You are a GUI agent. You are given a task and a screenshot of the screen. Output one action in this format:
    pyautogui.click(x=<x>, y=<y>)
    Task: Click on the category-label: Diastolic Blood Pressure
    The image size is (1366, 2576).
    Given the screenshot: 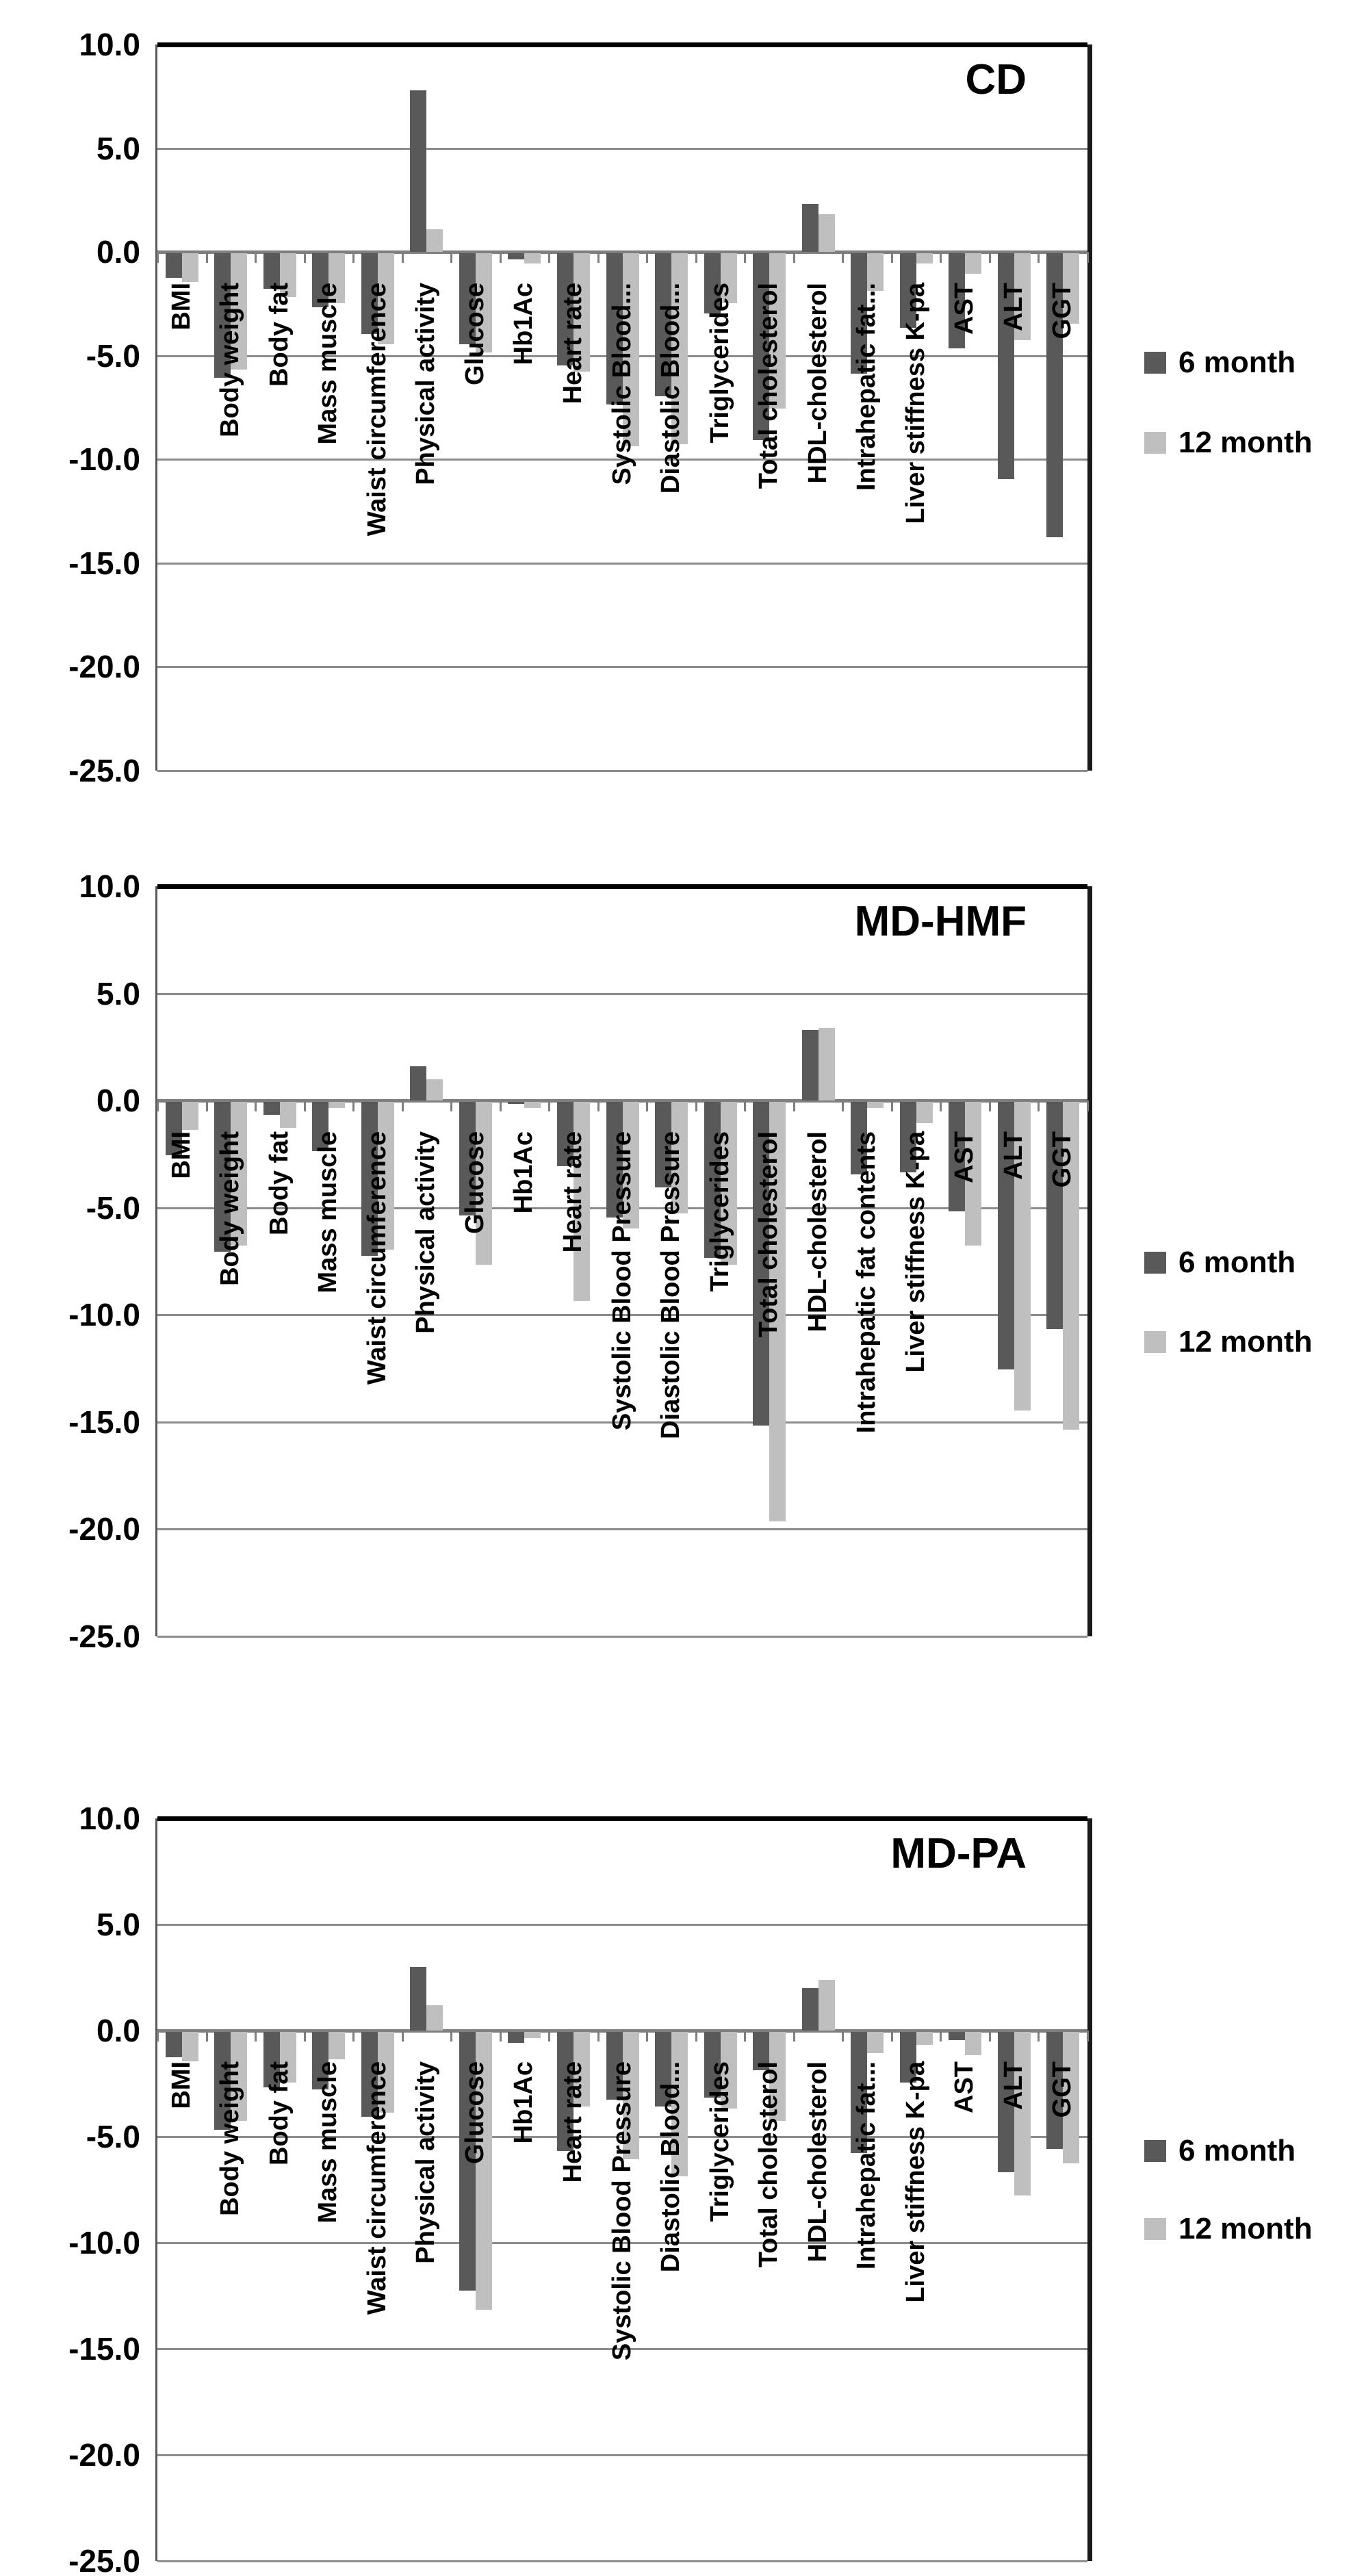 What is the action you would take?
    pyautogui.click(x=671, y=1285)
    